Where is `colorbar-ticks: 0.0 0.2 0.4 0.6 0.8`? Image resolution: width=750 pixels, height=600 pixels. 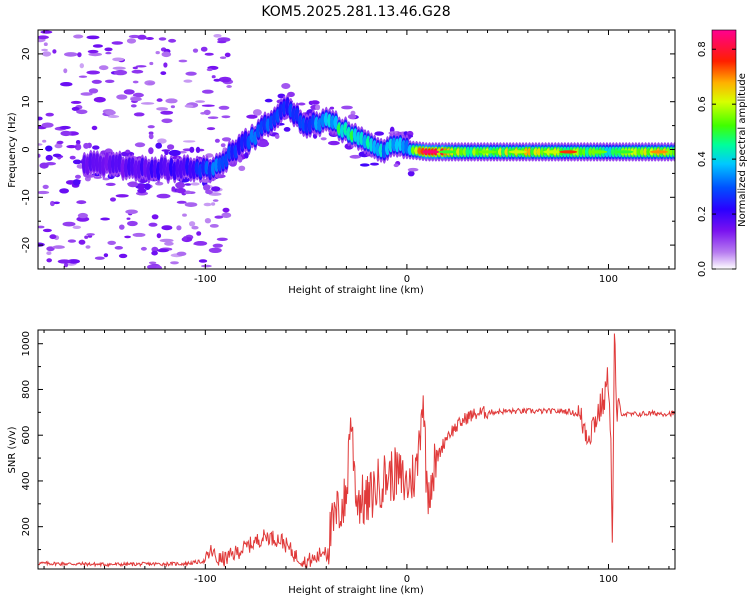 colorbar-ticks: 0.0 0.2 0.4 0.6 0.8 is located at coordinates (716, 159).